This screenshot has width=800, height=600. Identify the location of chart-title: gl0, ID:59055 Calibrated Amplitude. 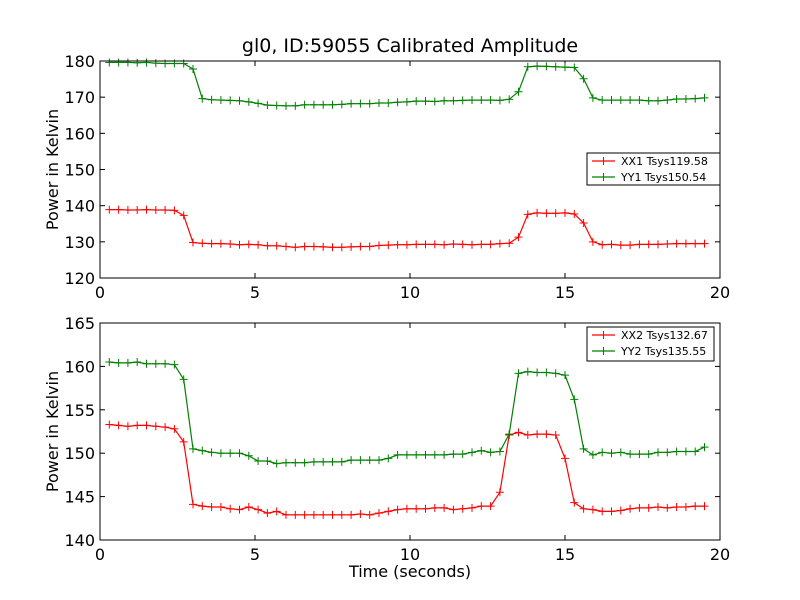
(410, 46).